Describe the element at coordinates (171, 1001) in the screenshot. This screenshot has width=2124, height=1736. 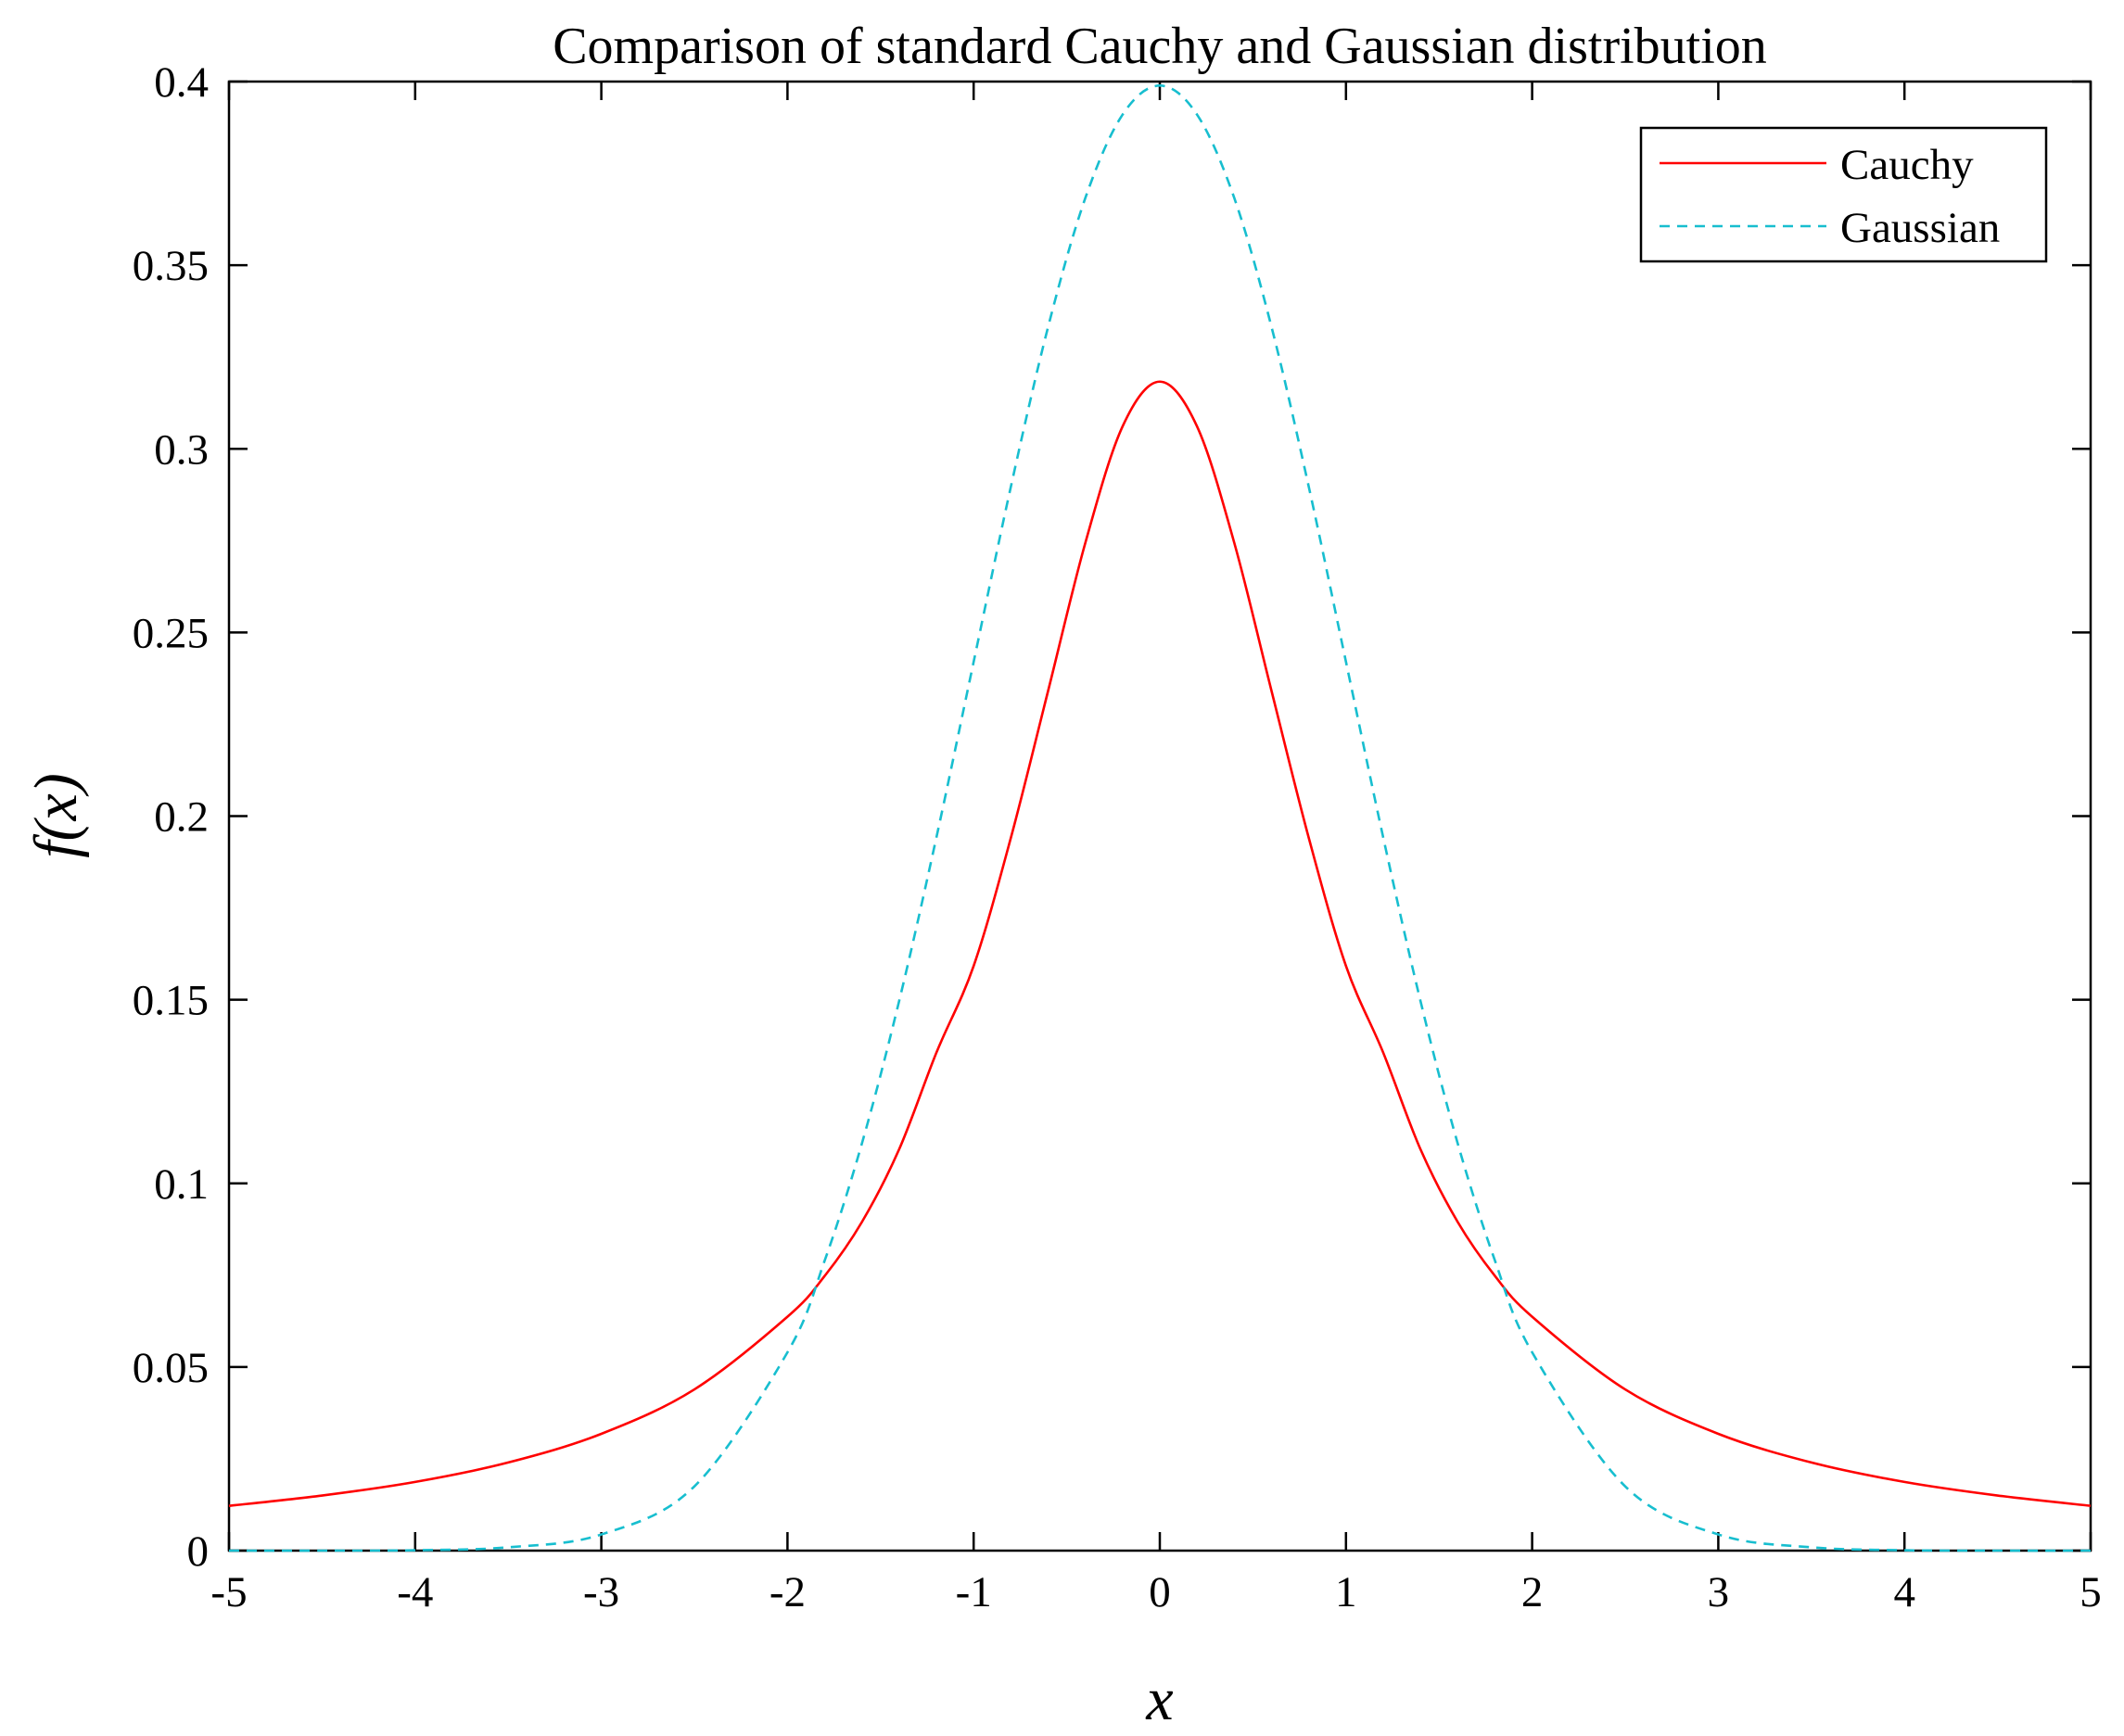
I see `y-tick-label: 0.15` at that location.